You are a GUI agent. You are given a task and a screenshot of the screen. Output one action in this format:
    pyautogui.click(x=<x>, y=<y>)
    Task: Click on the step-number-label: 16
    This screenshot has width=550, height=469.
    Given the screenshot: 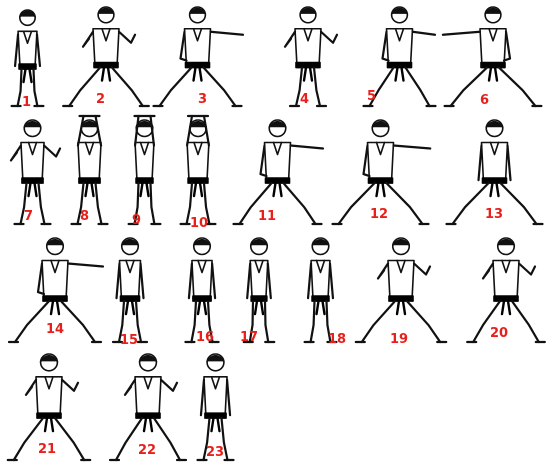 What is the action you would take?
    pyautogui.click(x=205, y=337)
    